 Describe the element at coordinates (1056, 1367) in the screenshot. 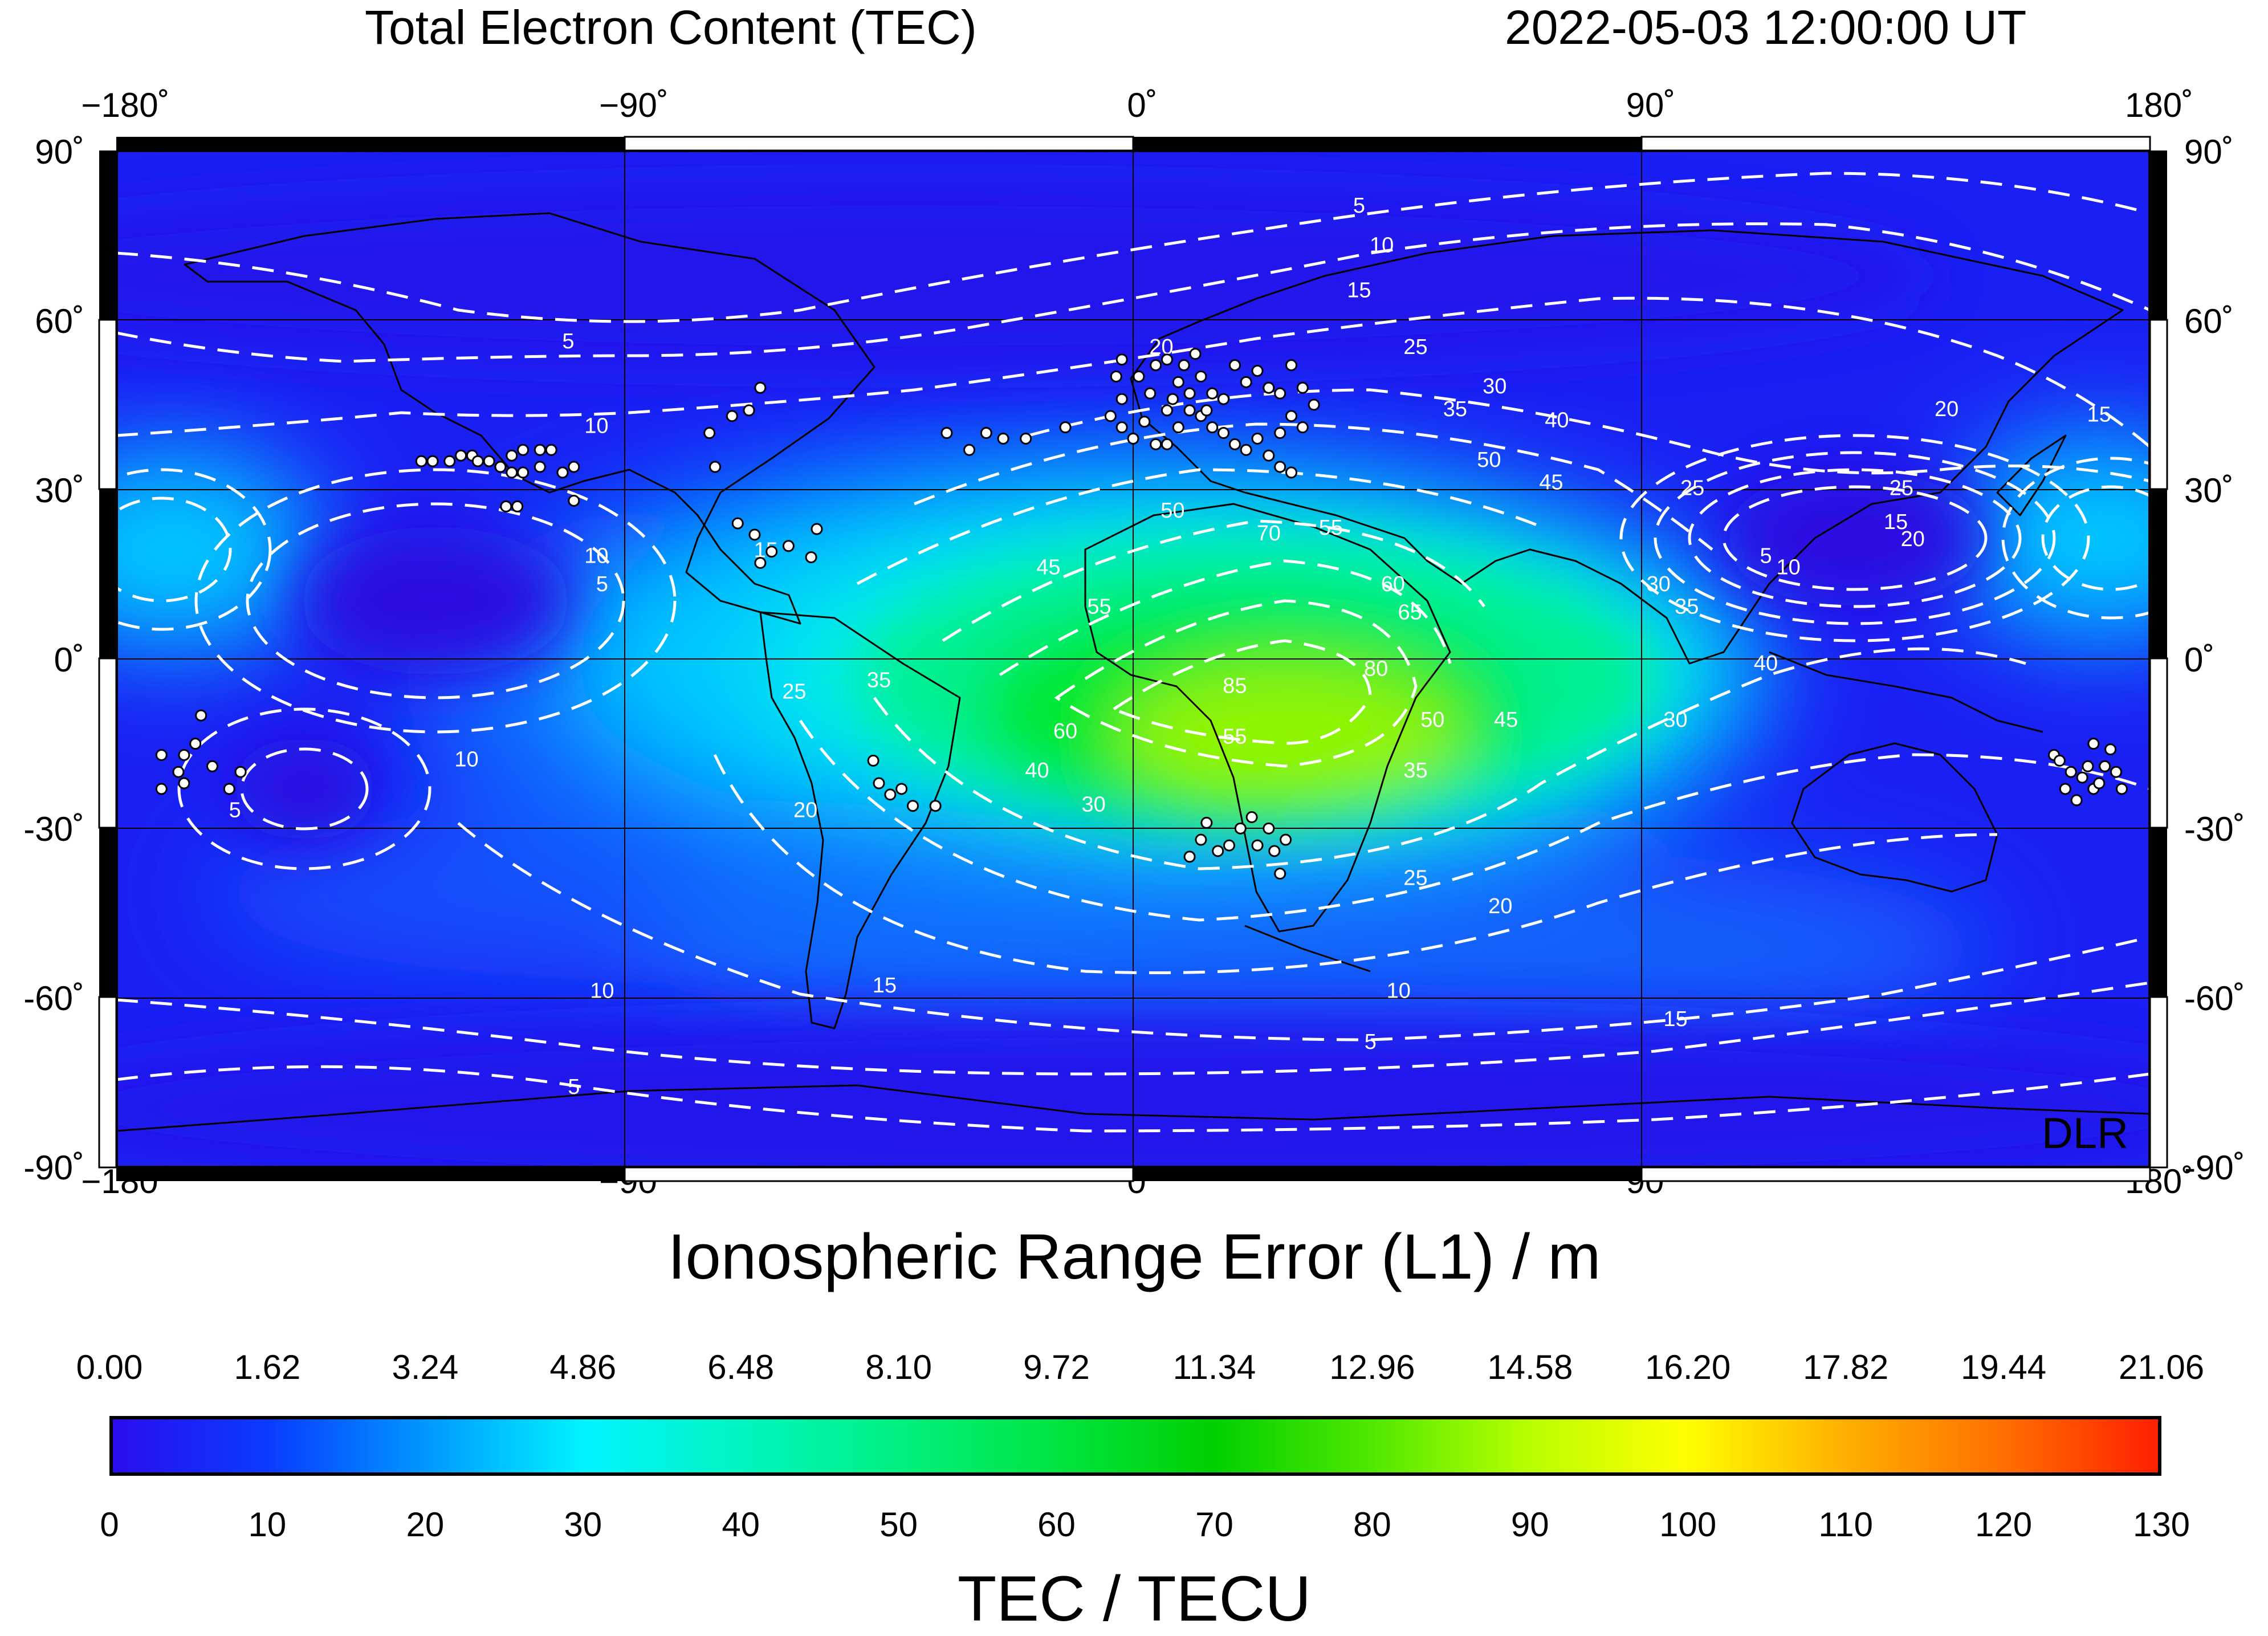

I see `range-error-tick: 9.72` at that location.